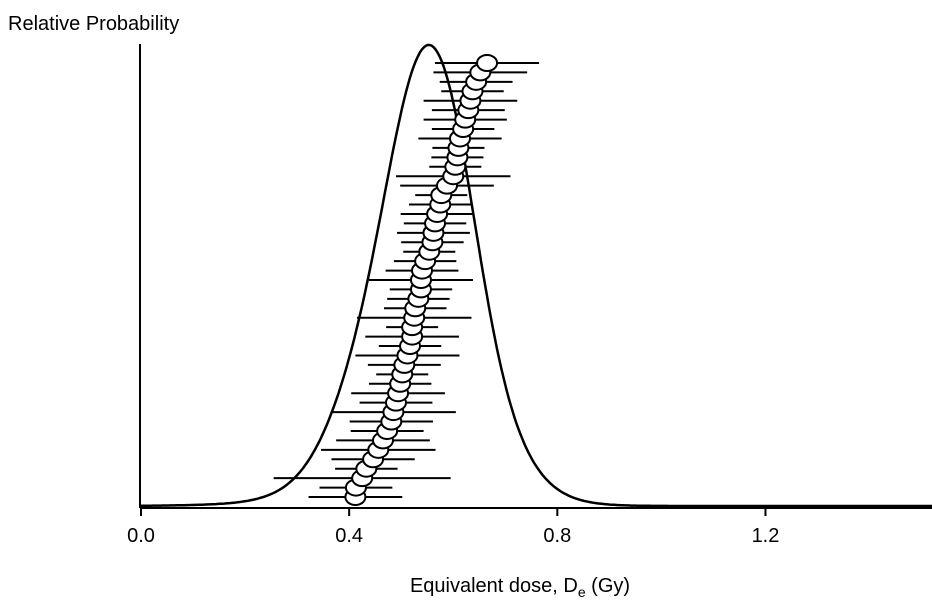 This screenshot has width=932, height=613. I want to click on x-label-suffix: (Gy), so click(608, 586).